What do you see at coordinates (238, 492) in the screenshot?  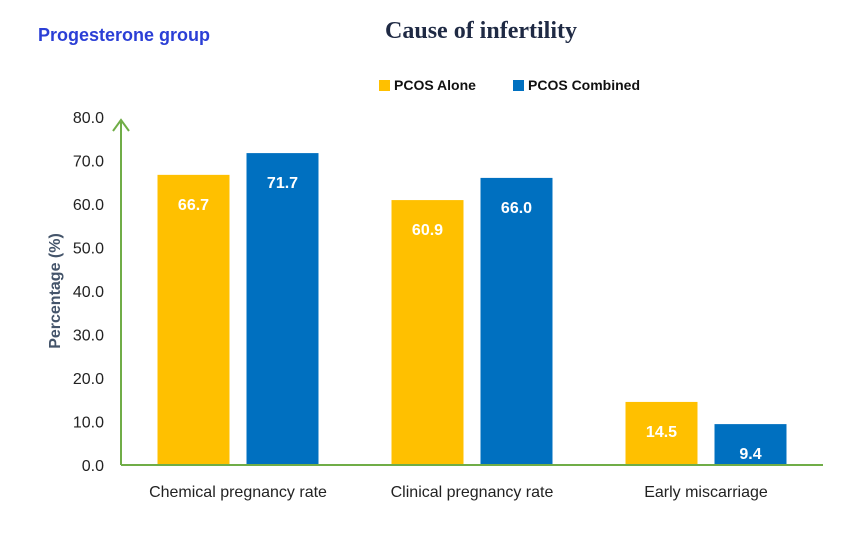 I see `x-category-label: Chemical pregnancy rate` at bounding box center [238, 492].